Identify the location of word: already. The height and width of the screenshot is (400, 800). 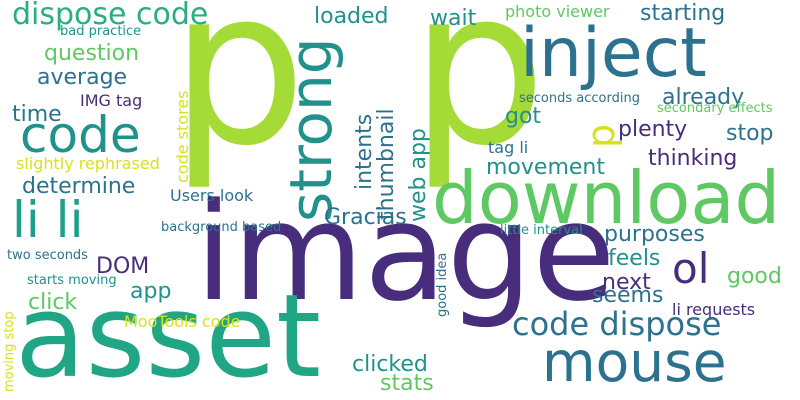
(703, 97).